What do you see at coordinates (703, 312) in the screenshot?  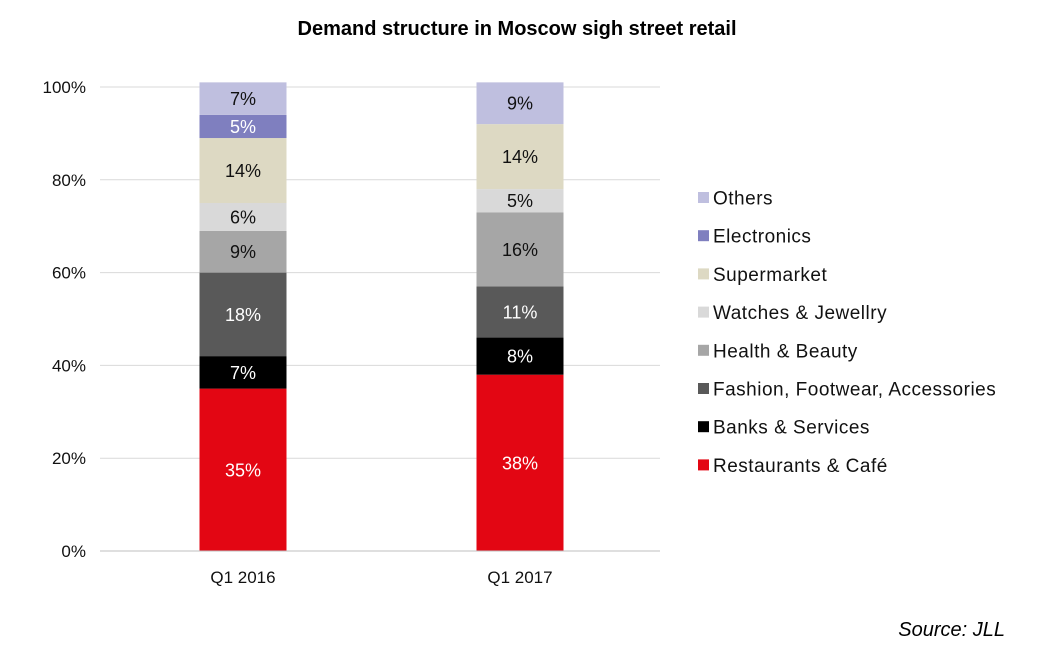 I see `legend-swatch-watches-jewellry` at bounding box center [703, 312].